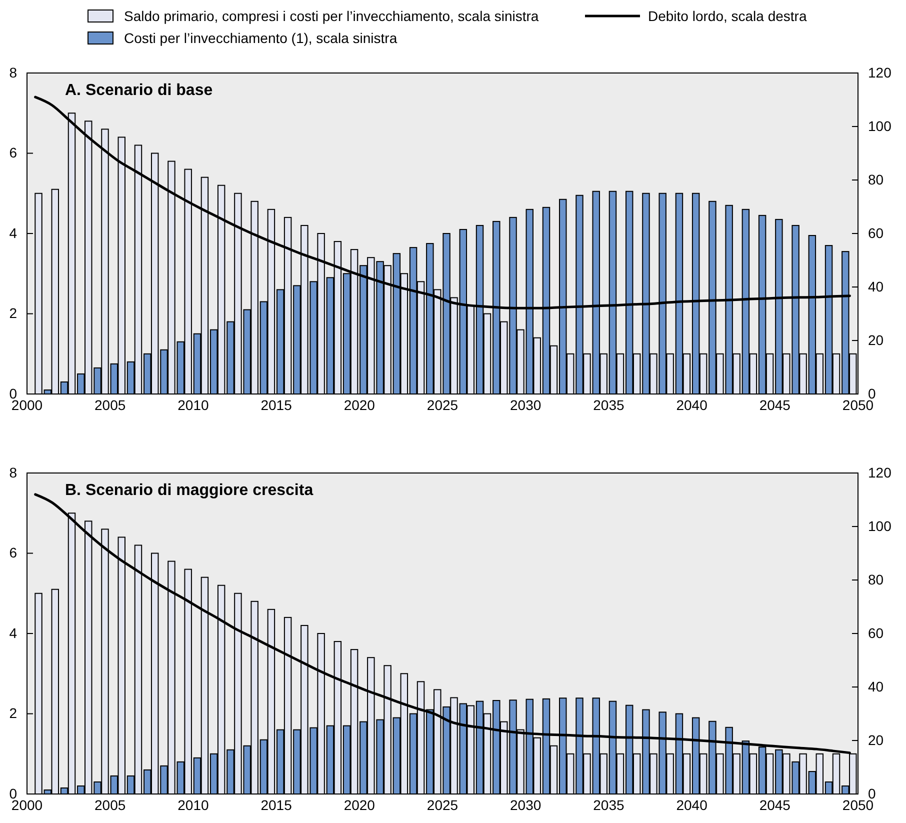 Image resolution: width=906 pixels, height=823 pixels. I want to click on legend-label: Saldo primario, compresi i costi per l’invecchiamento, scala sinistra, so click(331, 16).